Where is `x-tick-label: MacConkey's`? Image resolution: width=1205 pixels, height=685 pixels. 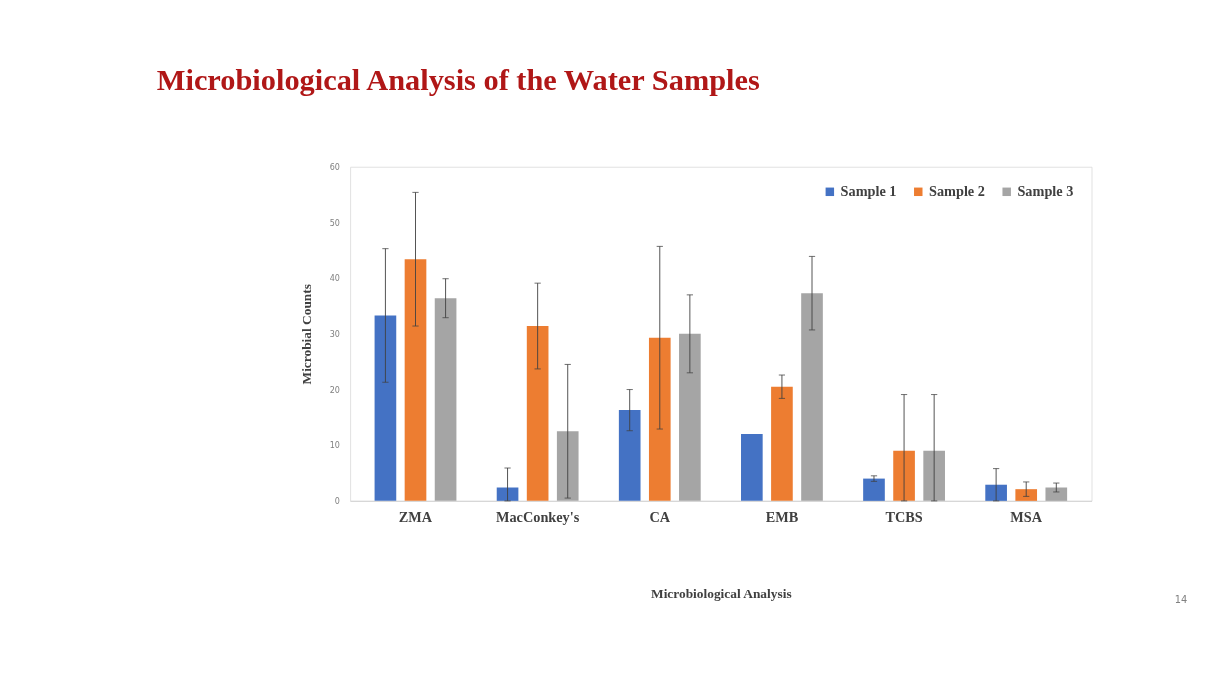
x-tick-label: MacConkey's is located at coordinates (537, 516).